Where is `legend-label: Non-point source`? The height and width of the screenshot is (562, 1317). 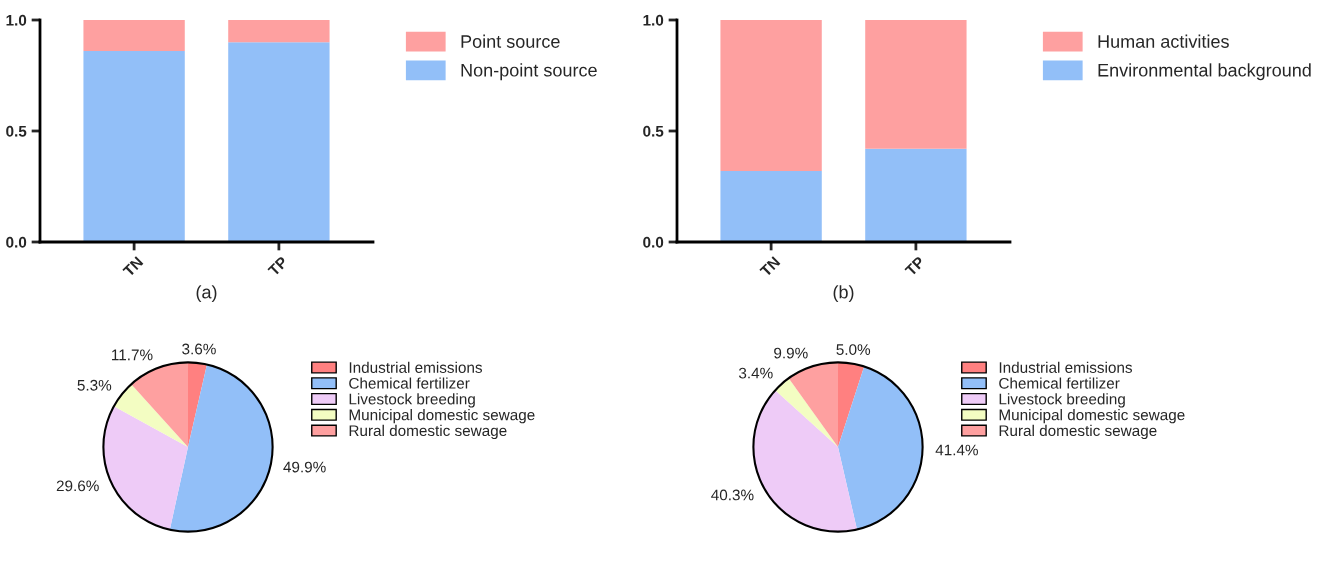
legend-label: Non-point source is located at coordinates (529, 72).